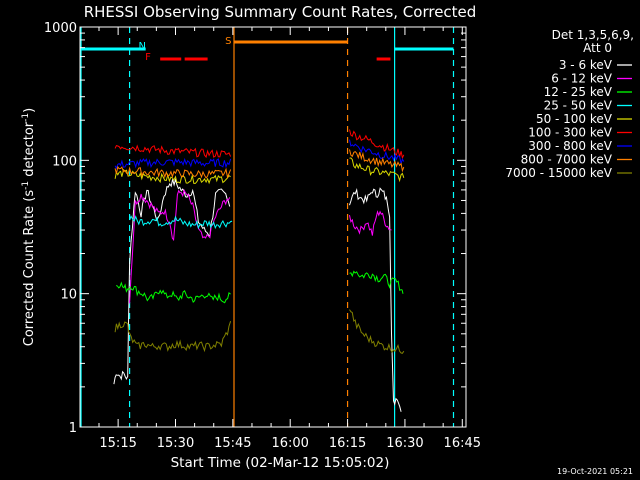 The height and width of the screenshot is (480, 640). Describe the element at coordinates (578, 106) in the screenshot. I see `legend-label: 25 - 50 keV` at that location.